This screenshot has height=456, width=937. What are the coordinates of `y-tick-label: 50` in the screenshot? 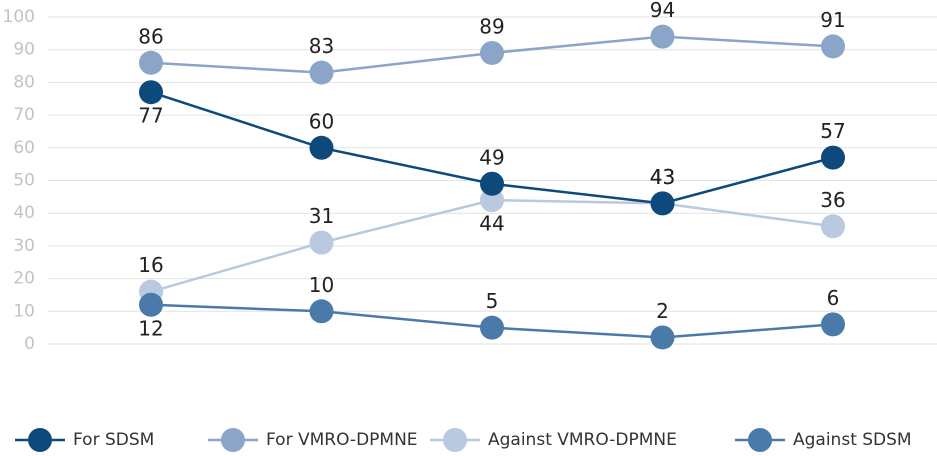 It's located at (24, 181).